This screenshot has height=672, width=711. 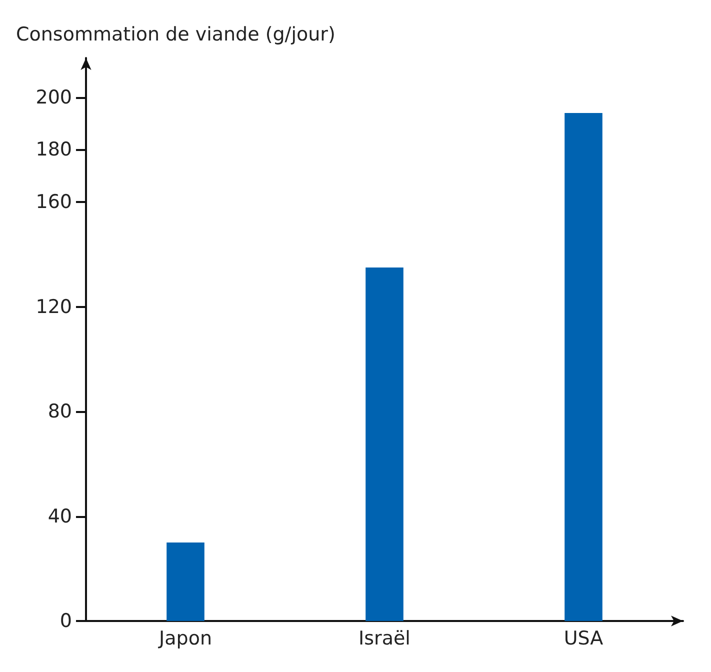 What do you see at coordinates (54, 149) in the screenshot?
I see `y-tick-label: 180` at bounding box center [54, 149].